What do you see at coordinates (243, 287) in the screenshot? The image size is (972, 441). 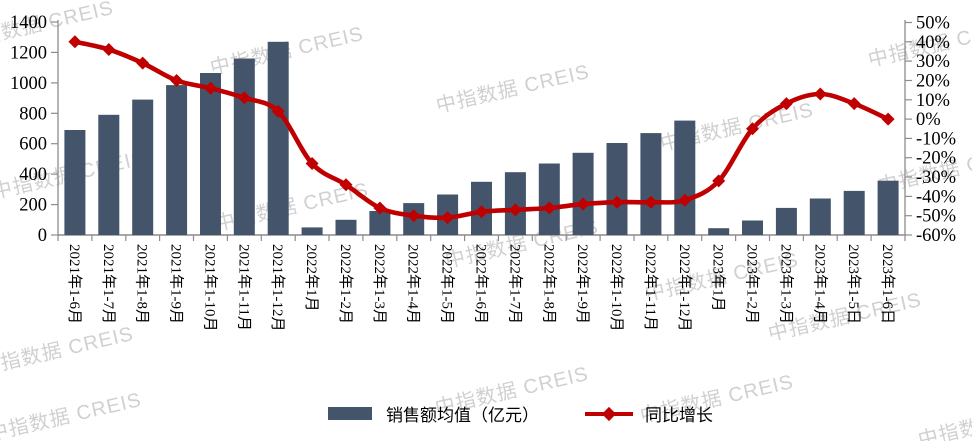 I see `x-axis-label: 2021年1-11月` at bounding box center [243, 287].